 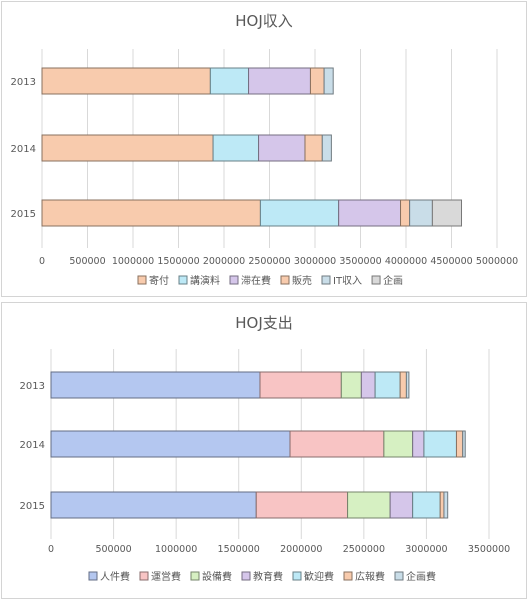 I want to click on legend-item: 広報費, so click(x=364, y=576).